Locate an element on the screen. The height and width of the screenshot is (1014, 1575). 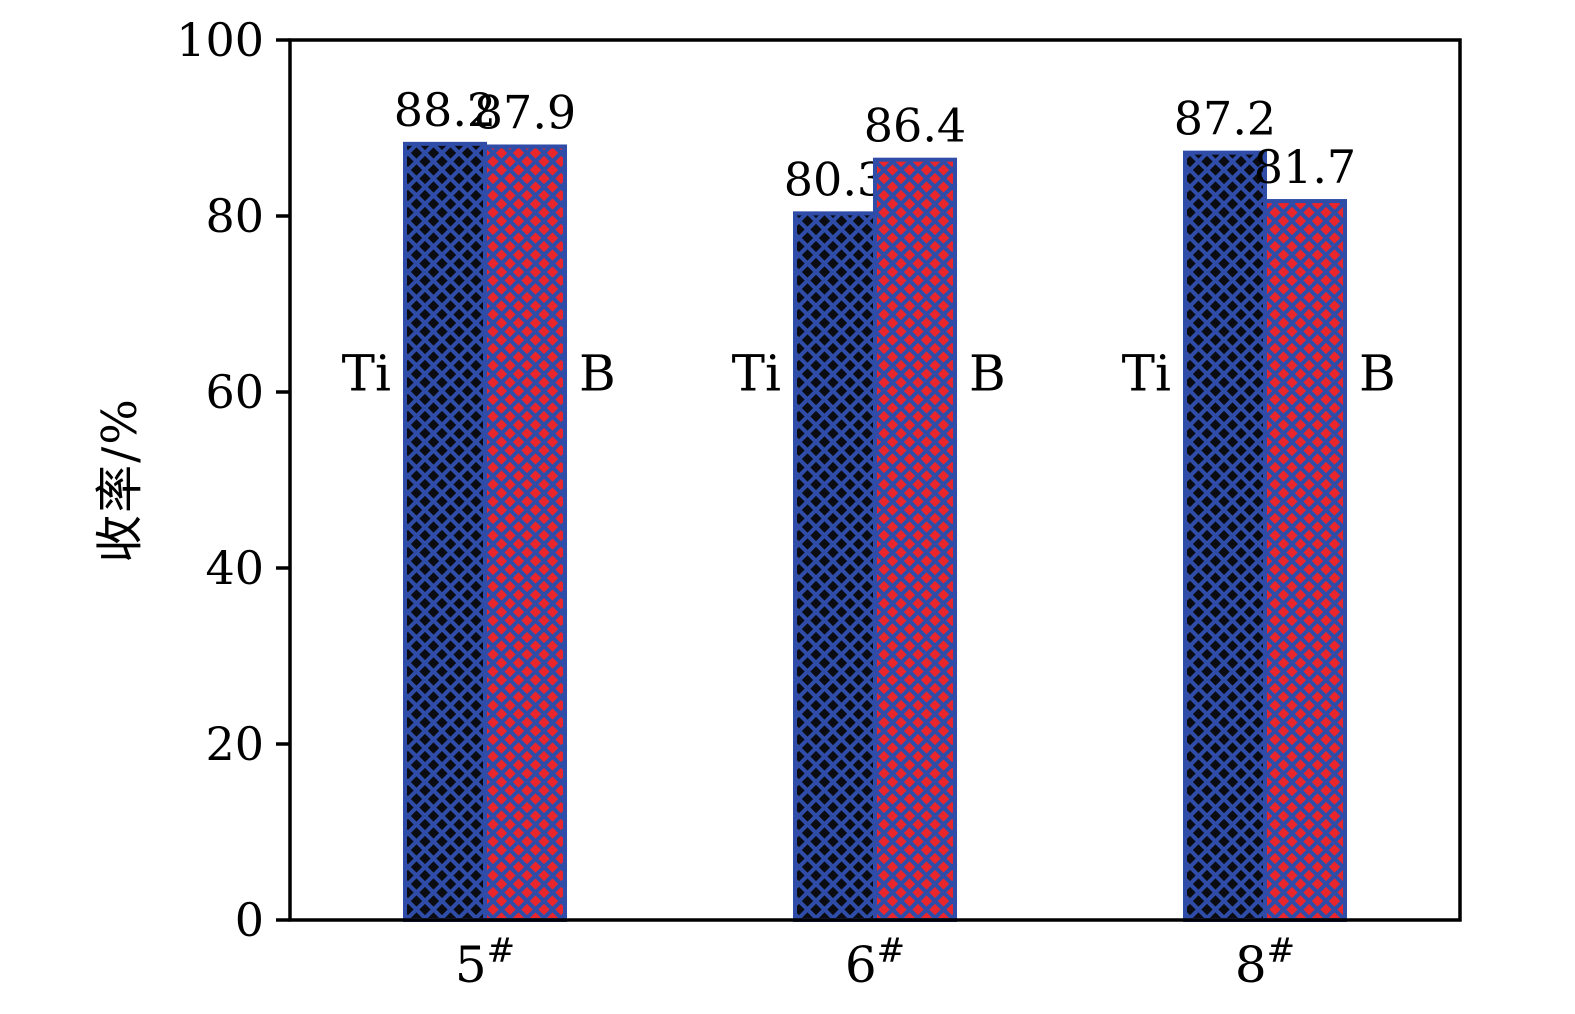
y-tick-label: 80 is located at coordinates (234, 216).